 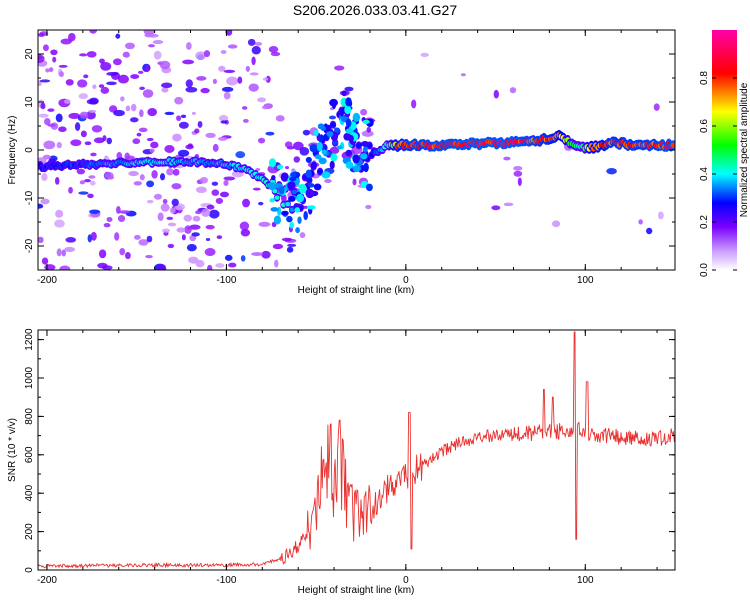 What do you see at coordinates (29, 377) in the screenshot?
I see `y-tick-label: 1000` at bounding box center [29, 377].